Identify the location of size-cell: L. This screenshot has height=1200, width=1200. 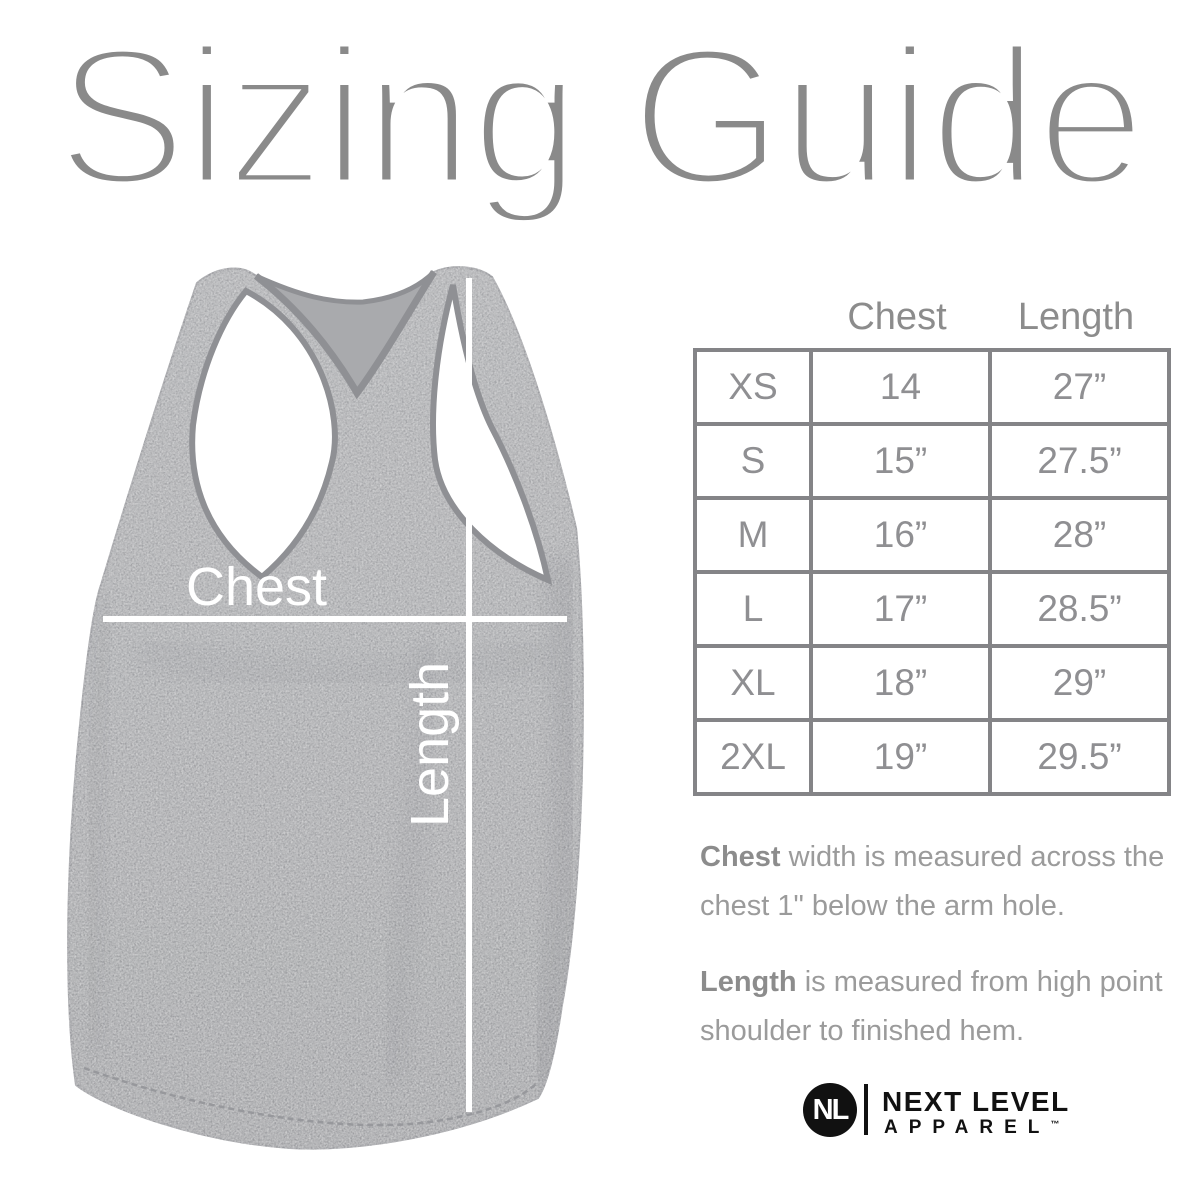
(753, 609).